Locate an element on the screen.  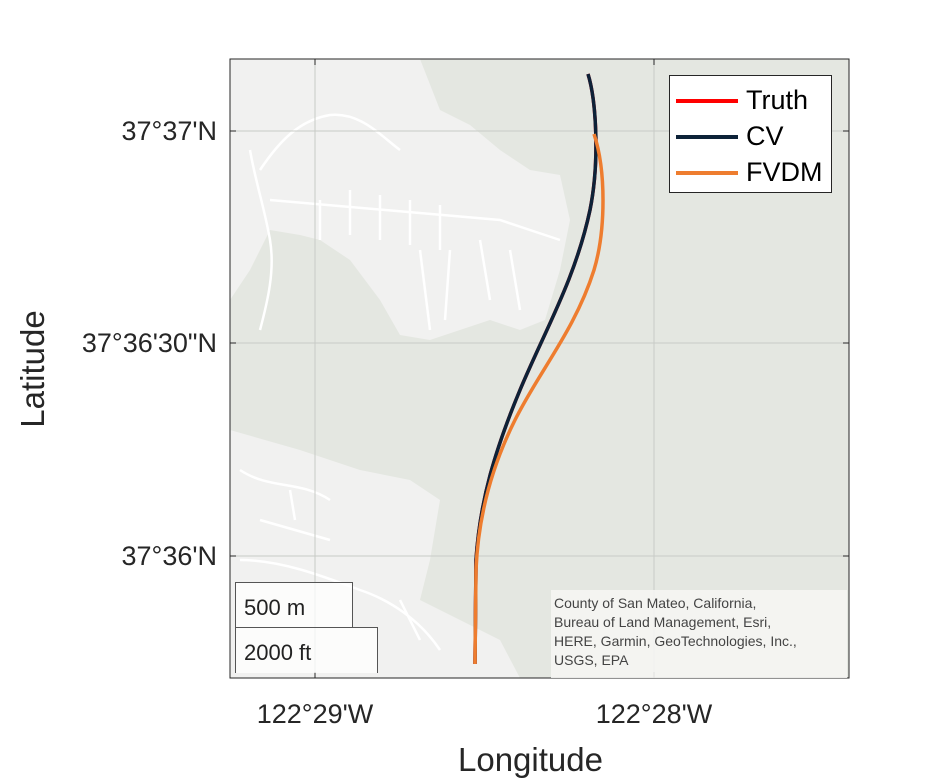
legend-label: FVDM is located at coordinates (784, 172).